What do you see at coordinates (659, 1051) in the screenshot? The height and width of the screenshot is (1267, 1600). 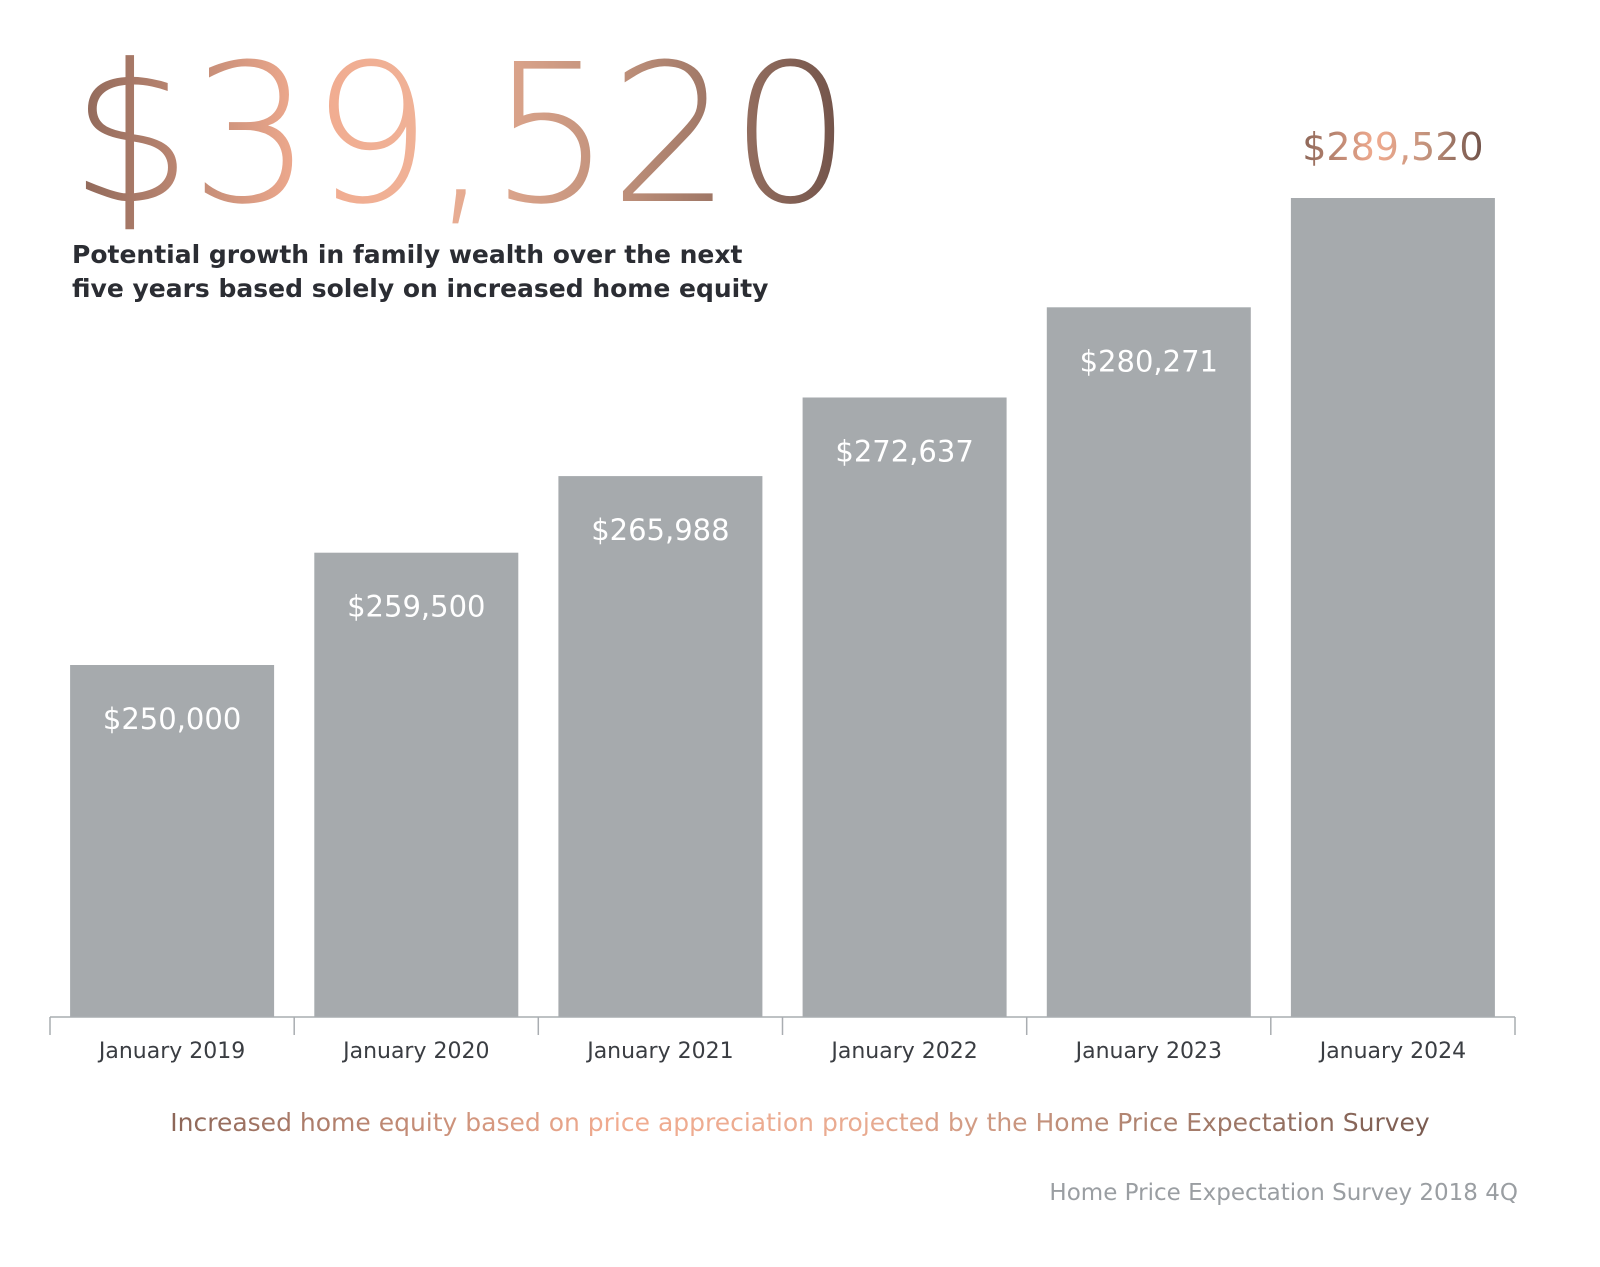 I see `x-tick-label-3: January 2021` at bounding box center [659, 1051].